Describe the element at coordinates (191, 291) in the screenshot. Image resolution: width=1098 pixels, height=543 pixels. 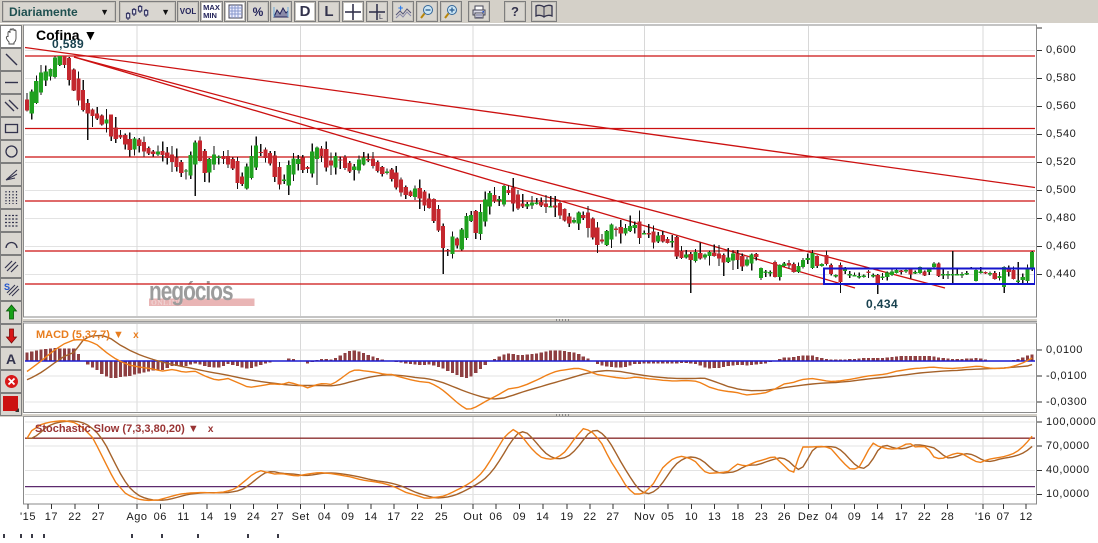
I see `svg-text: negócios` at that location.